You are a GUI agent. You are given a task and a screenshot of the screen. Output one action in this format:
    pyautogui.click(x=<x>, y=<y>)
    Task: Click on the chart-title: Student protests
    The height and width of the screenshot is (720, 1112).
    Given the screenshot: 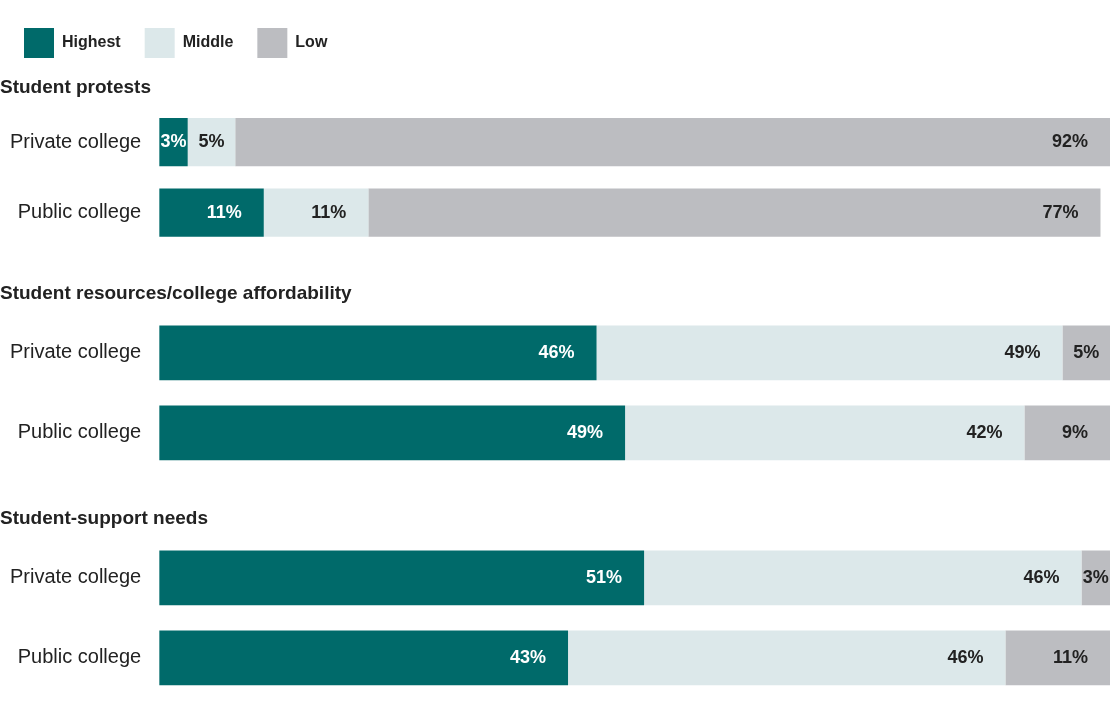 What is the action you would take?
    pyautogui.click(x=75, y=86)
    